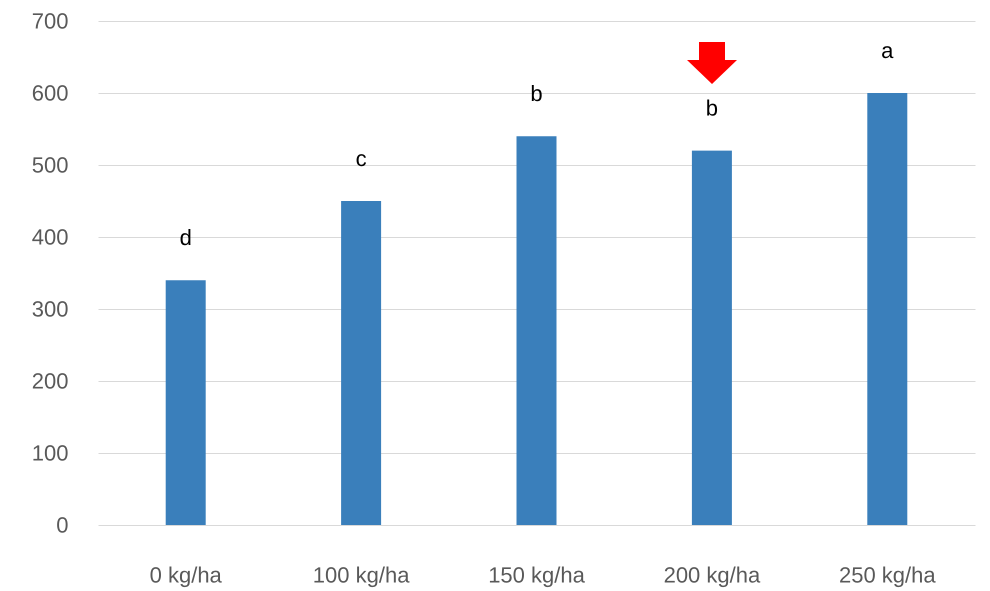 The width and height of the screenshot is (990, 591). I want to click on annotation: c, so click(361, 158).